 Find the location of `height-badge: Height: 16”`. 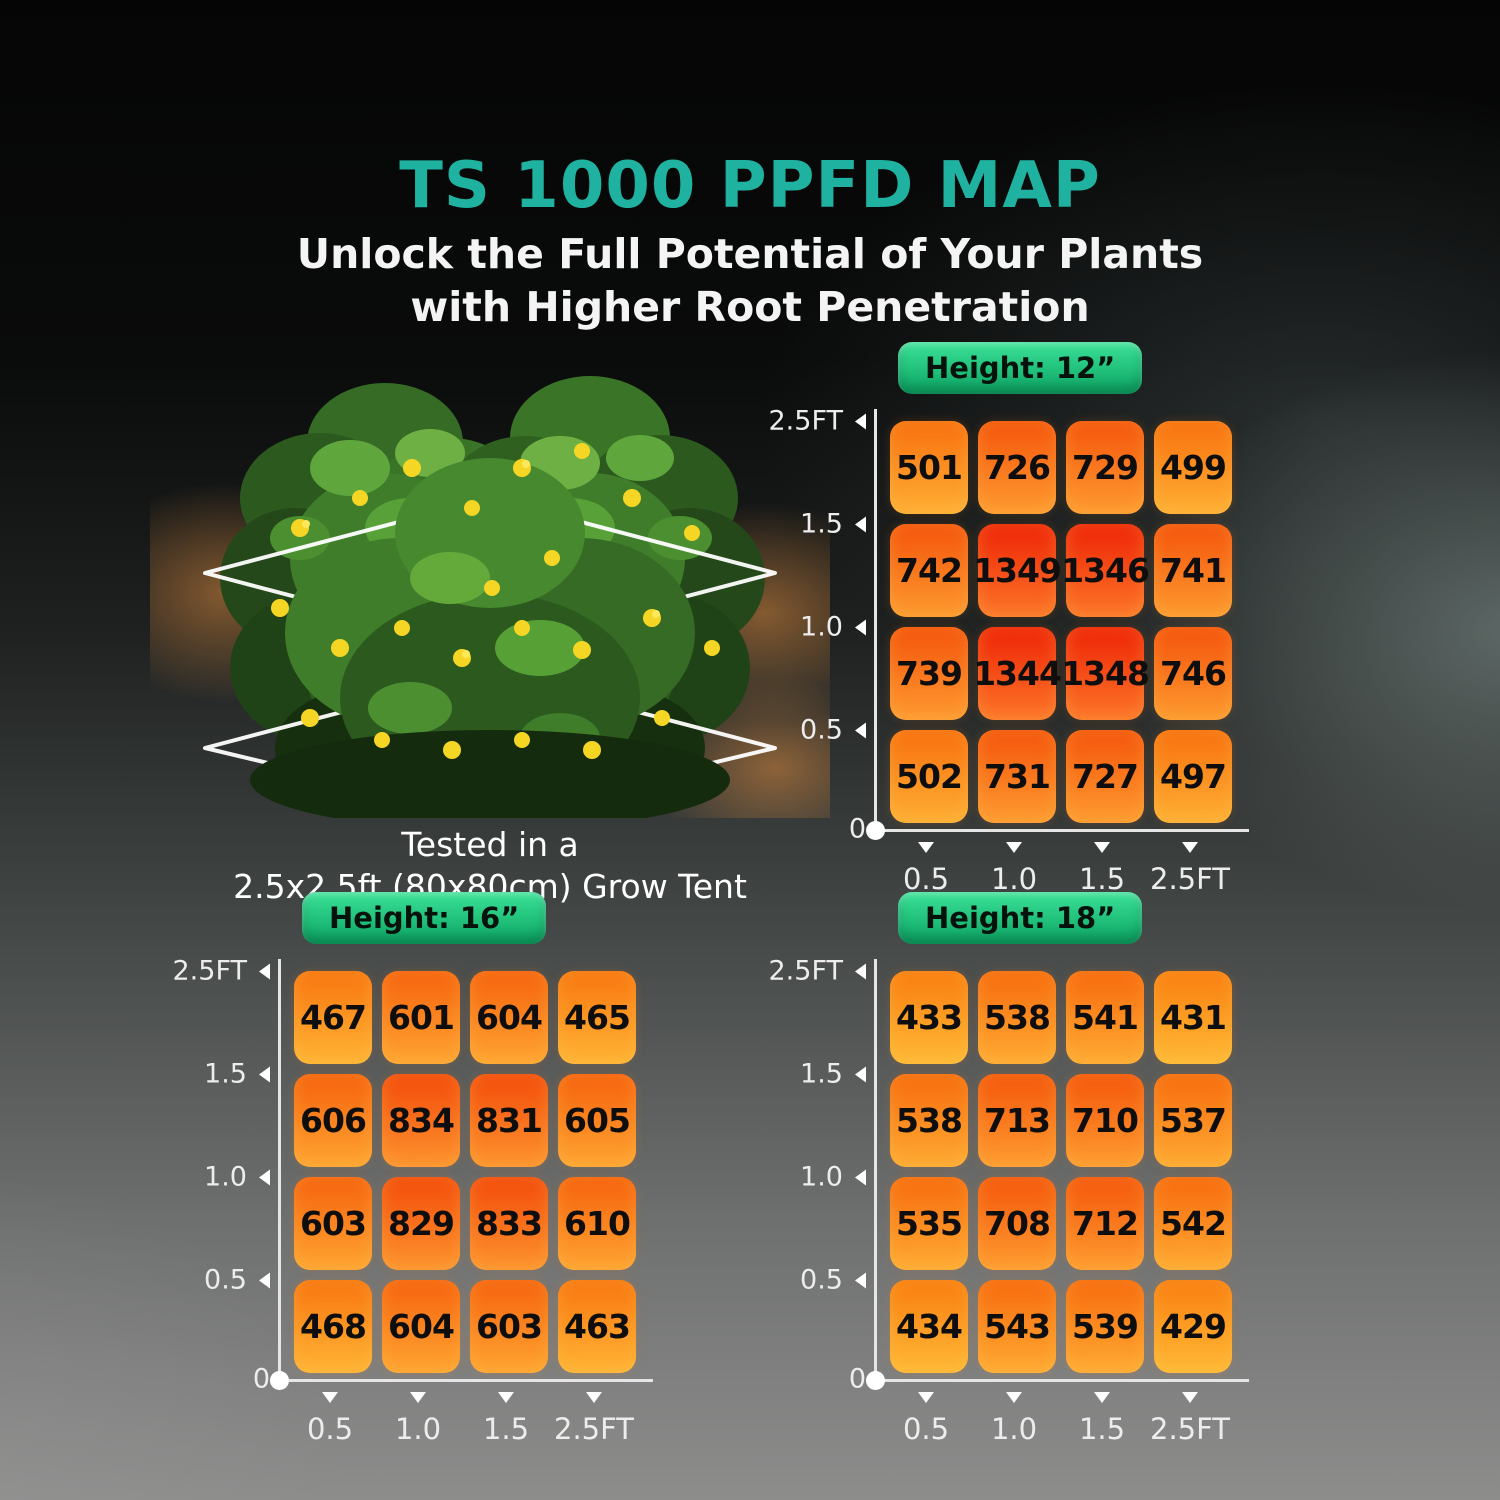

height-badge: Height: 16” is located at coordinates (424, 918).